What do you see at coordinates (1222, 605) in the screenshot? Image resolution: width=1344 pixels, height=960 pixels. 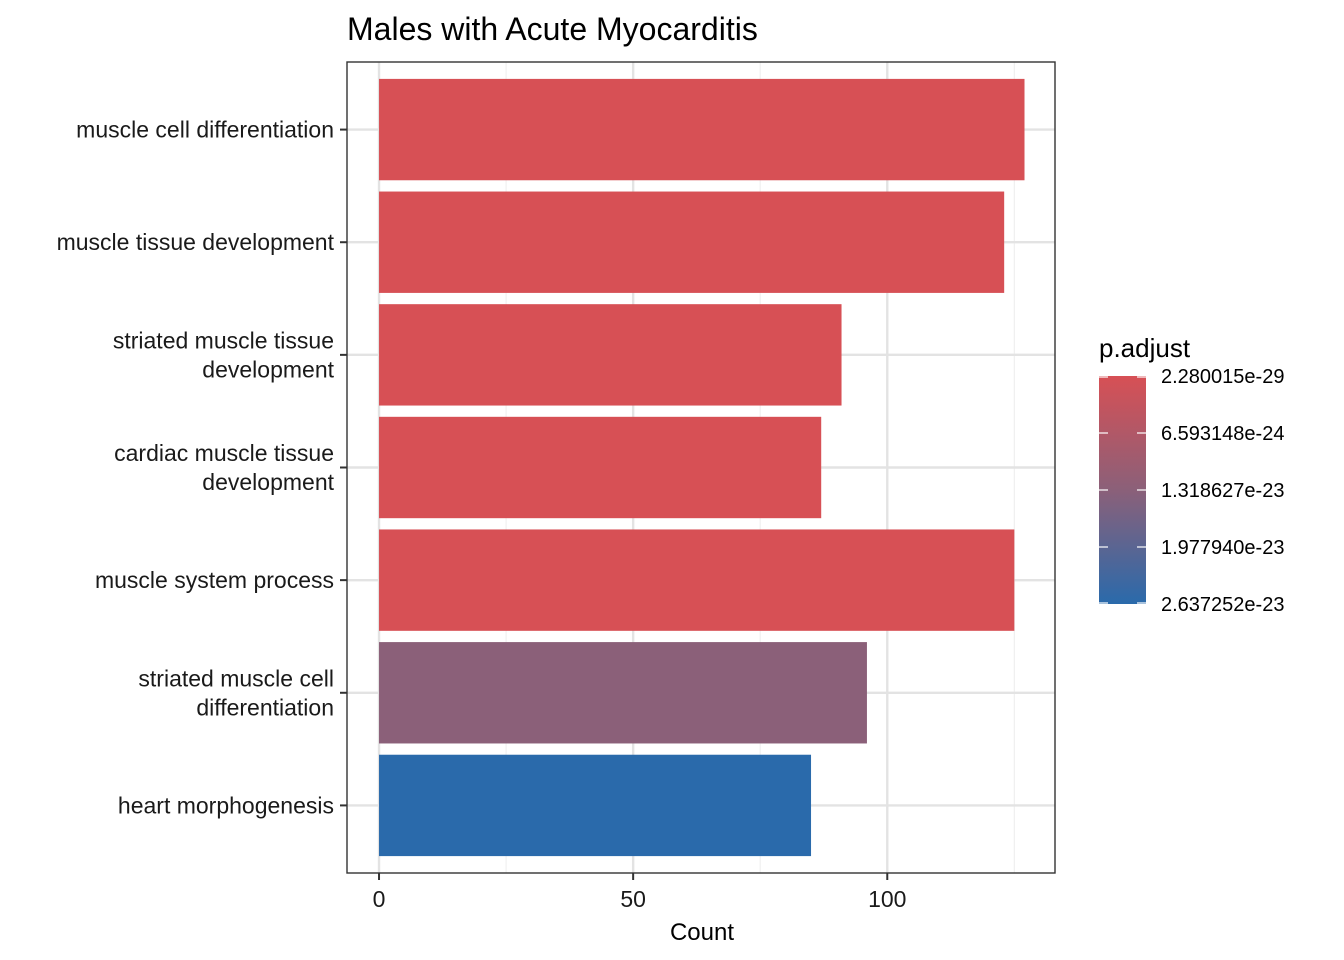 I see `legend-label: 2.637252e-23` at bounding box center [1222, 605].